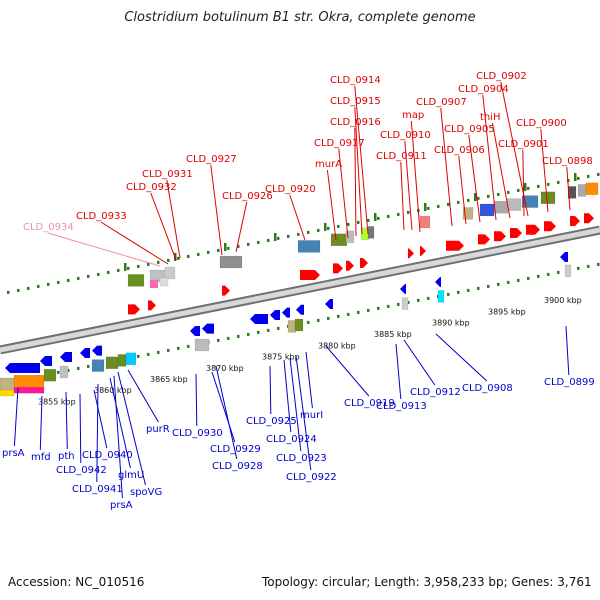  I want to click on top-gene-label: CLD_0910, so click(405, 135).